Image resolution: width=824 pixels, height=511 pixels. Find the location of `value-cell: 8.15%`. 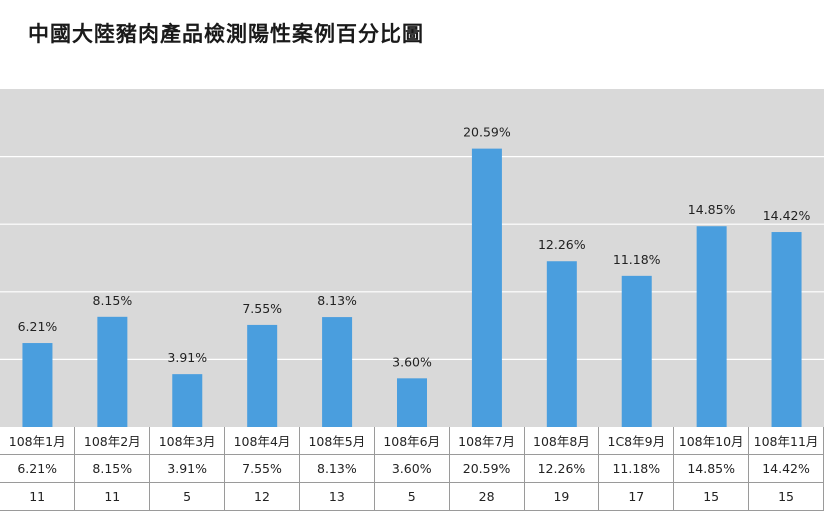

value-cell: 8.15% is located at coordinates (112, 468).